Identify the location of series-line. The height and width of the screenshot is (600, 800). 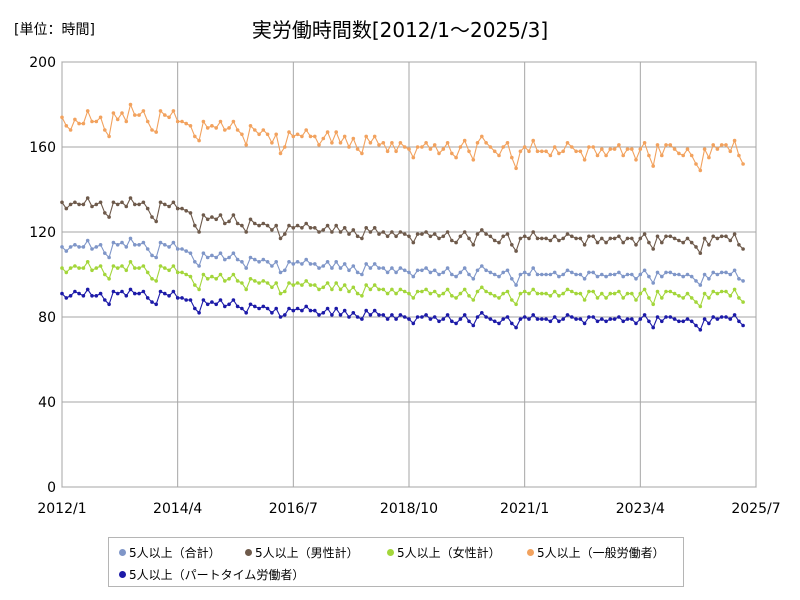
(402, 284).